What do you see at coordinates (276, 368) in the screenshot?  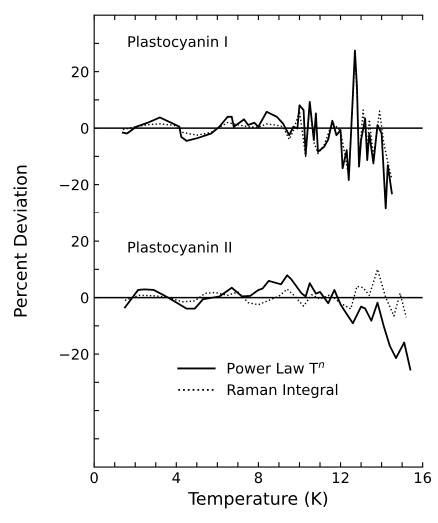 I see `legend-label: Power Law T$^{n}$` at bounding box center [276, 368].